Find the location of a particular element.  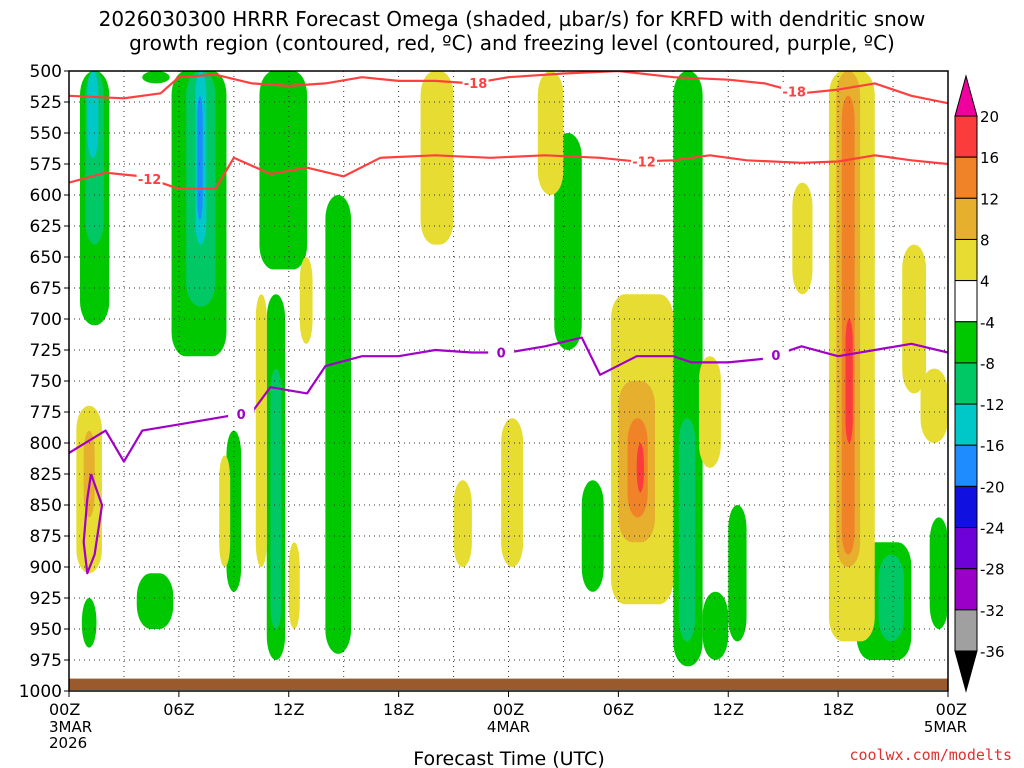

ground-layer is located at coordinates (508, 684).